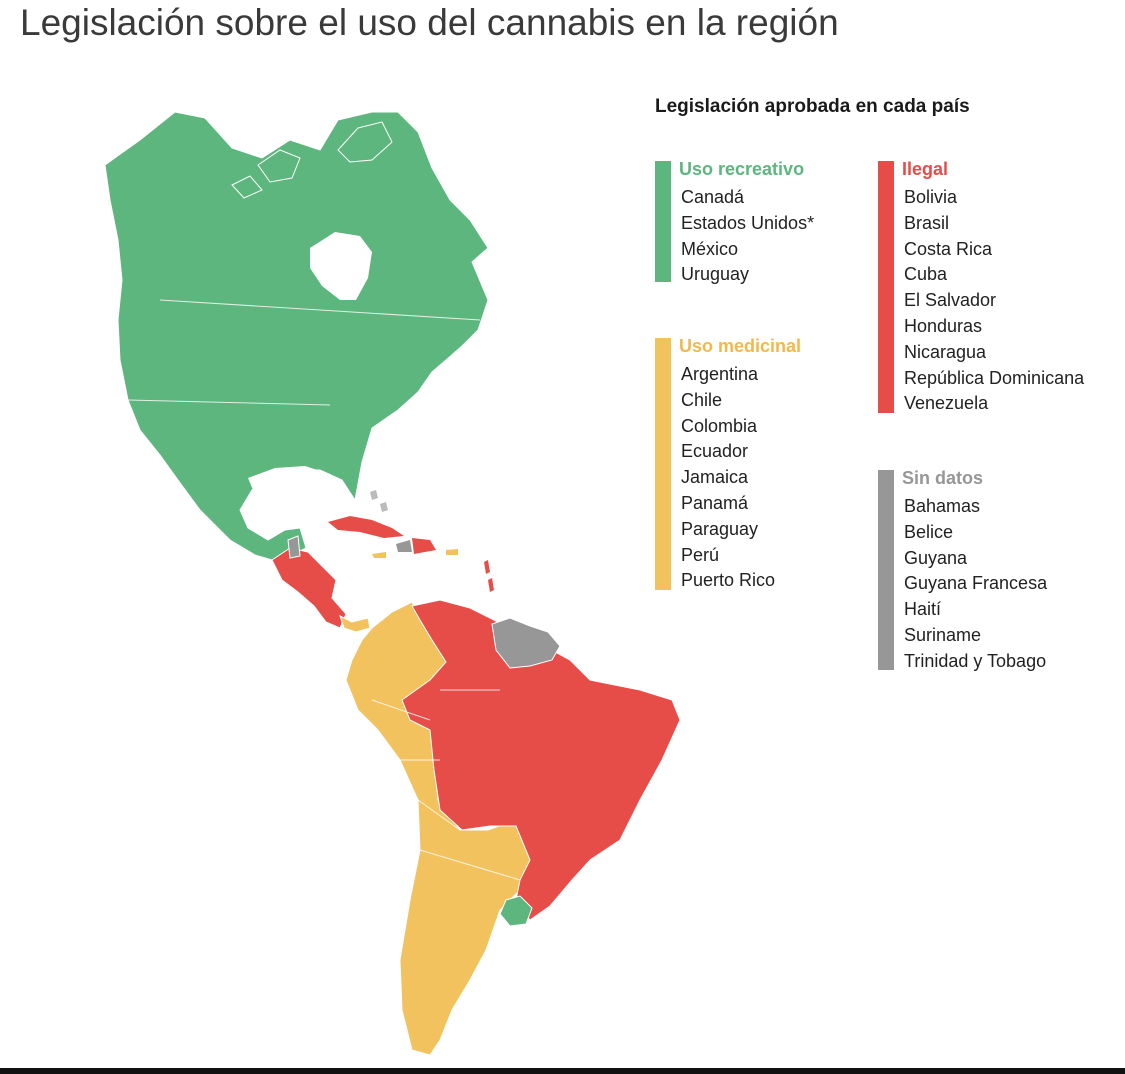 This screenshot has height=1074, width=1125. Describe the element at coordinates (294, 489) in the screenshot. I see `gulf-of-mexico` at that location.